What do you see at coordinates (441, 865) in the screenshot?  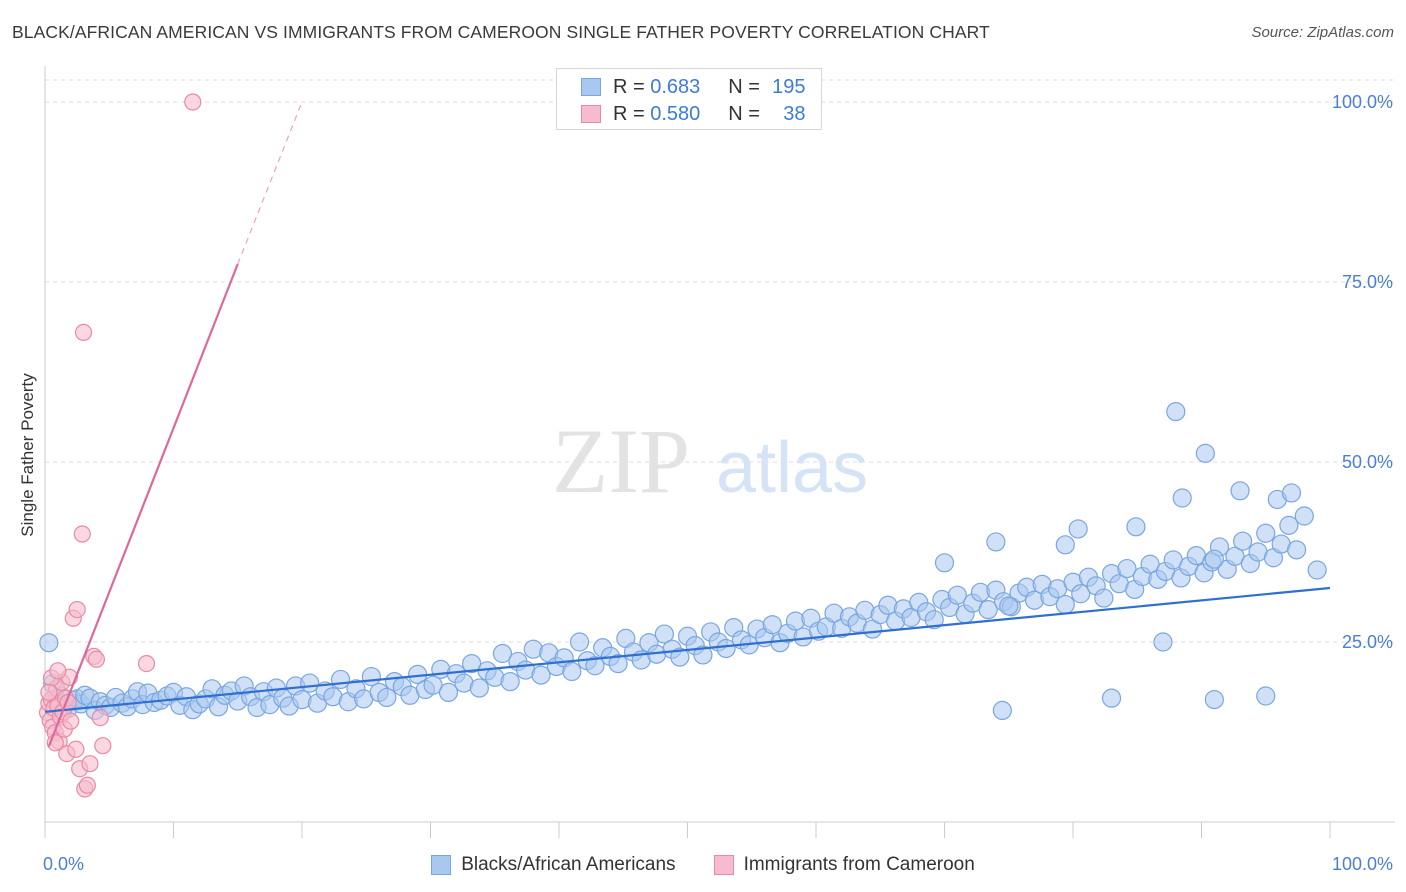 I see `series-legend-swatch-blue` at bounding box center [441, 865].